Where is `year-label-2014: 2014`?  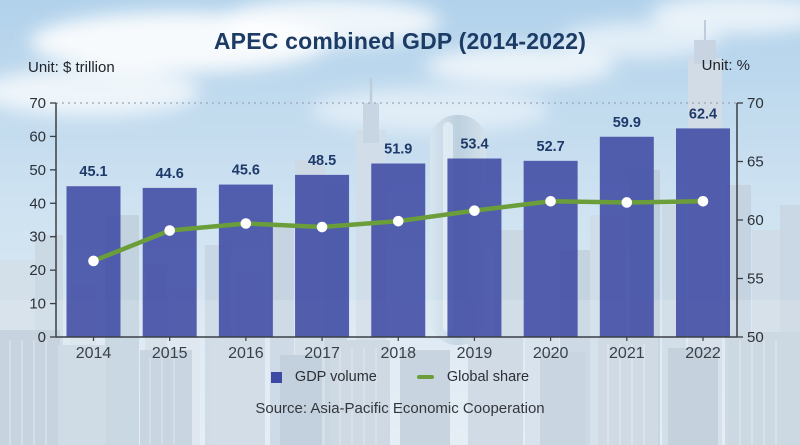
year-label-2014: 2014 is located at coordinates (94, 353).